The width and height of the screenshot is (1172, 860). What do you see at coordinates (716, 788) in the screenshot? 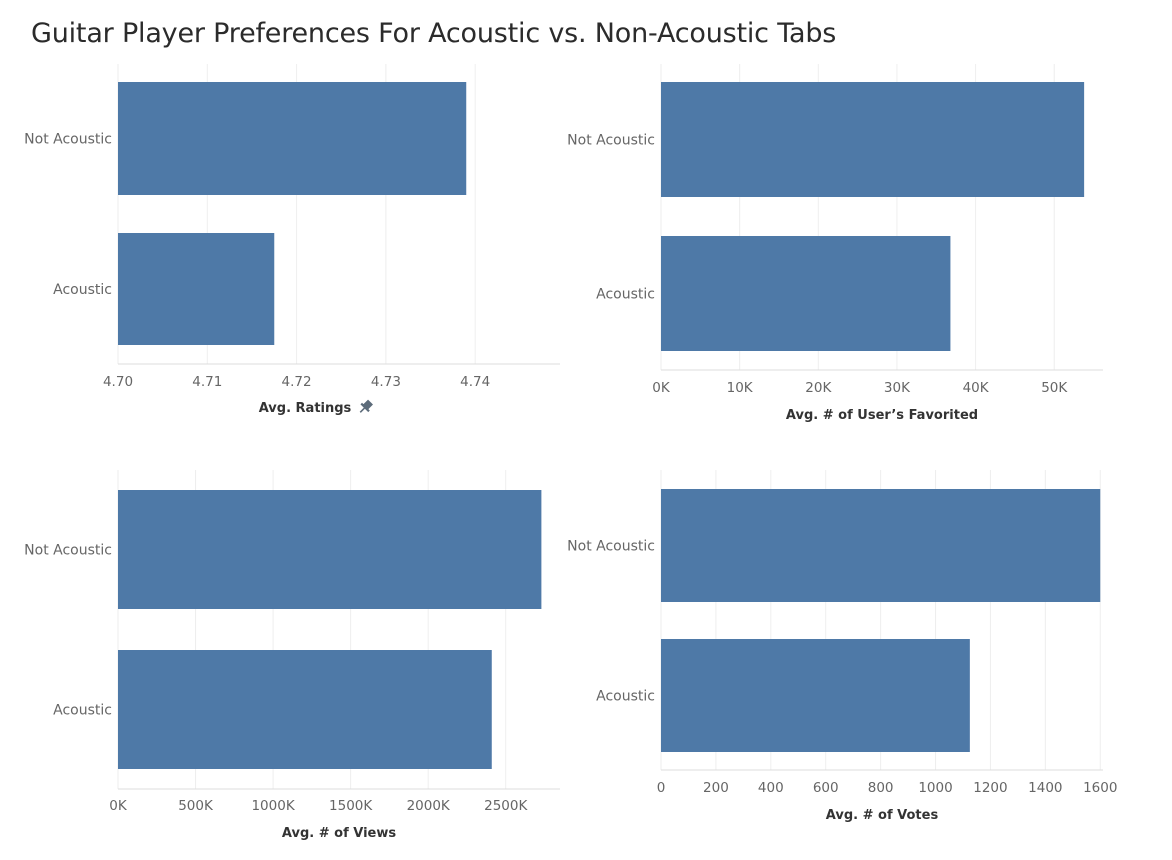
I see `tick-label: 200` at bounding box center [716, 788].